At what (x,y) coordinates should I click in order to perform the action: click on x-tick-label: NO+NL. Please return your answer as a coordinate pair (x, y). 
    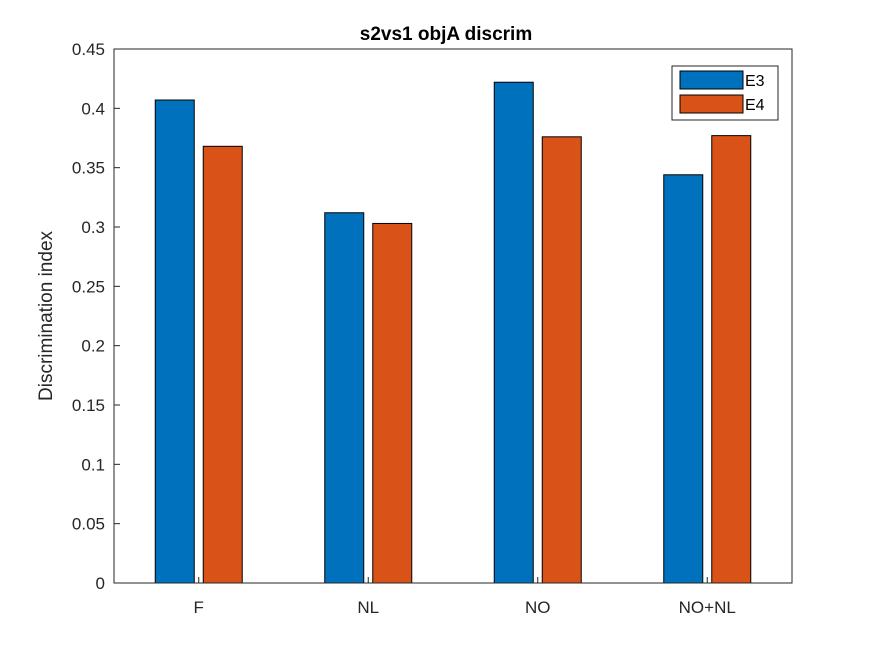
    Looking at the image, I should click on (707, 607).